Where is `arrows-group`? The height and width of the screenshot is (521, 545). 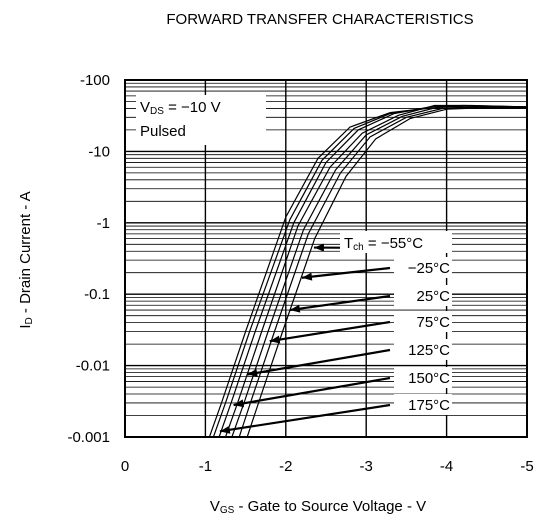
arrows-group is located at coordinates (305, 338).